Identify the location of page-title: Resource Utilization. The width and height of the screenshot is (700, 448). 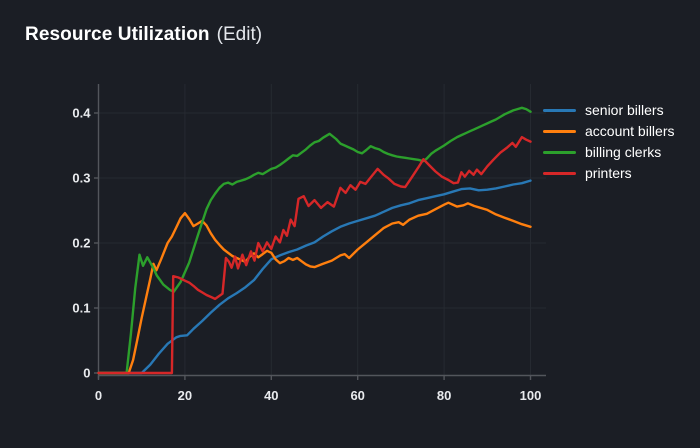
(117, 34).